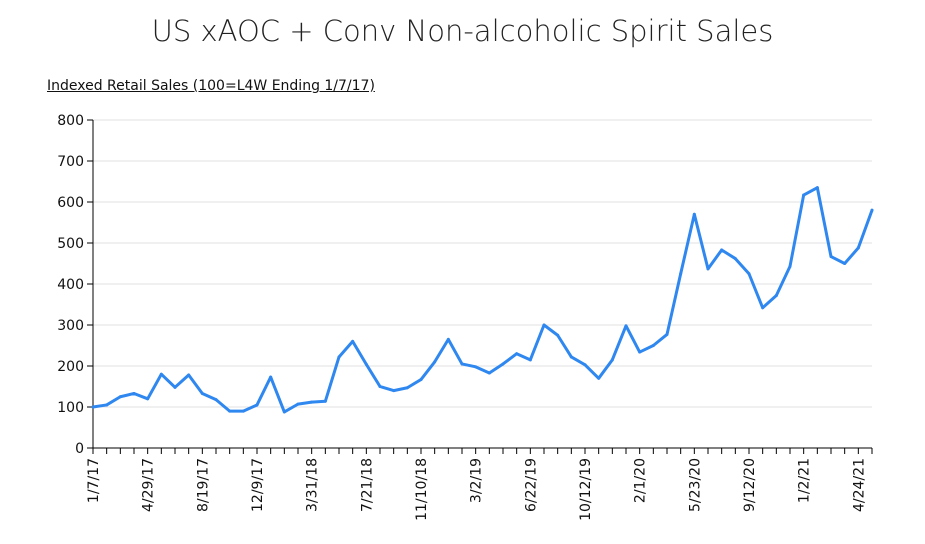 Image resolution: width=925 pixels, height=544 pixels. I want to click on x-tick-label: 2/1/20, so click(641, 480).